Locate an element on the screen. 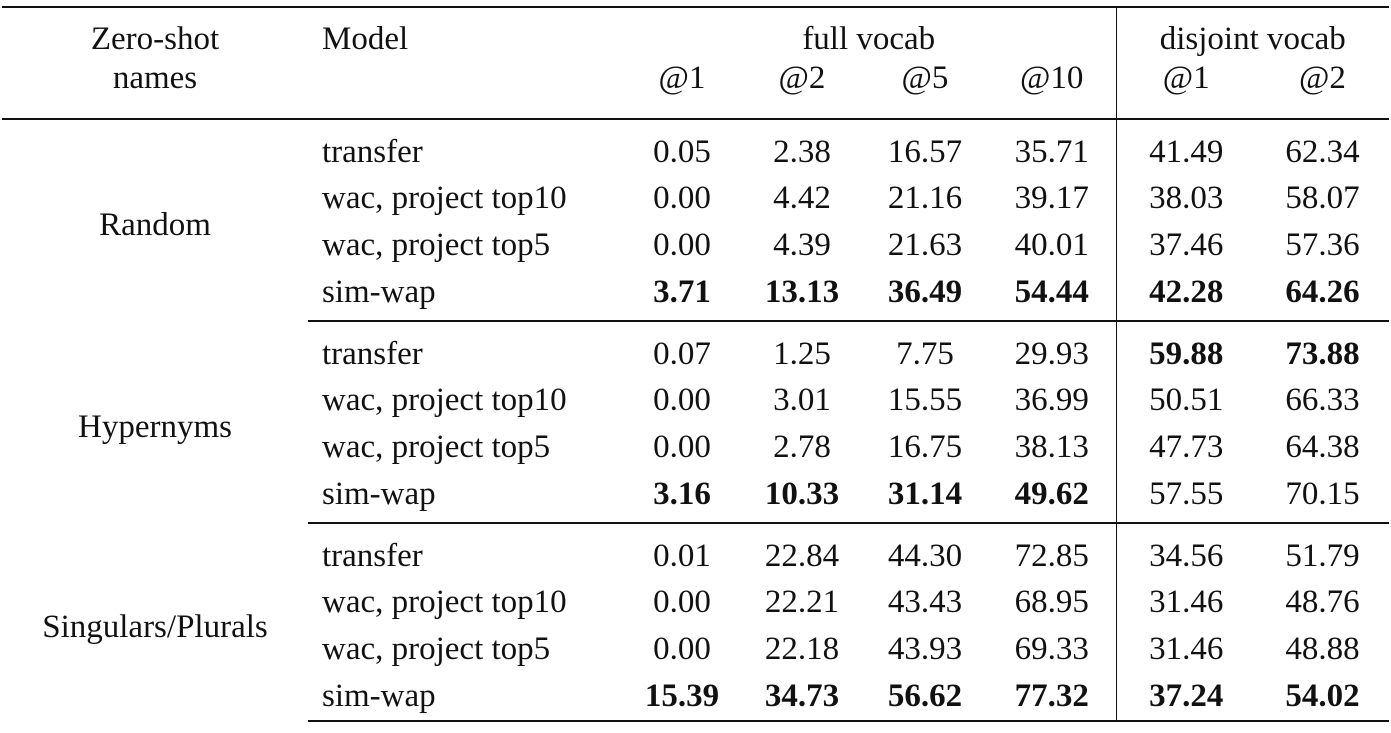 The width and height of the screenshot is (1391, 733). score-full-vocab: 3.71 is located at coordinates (682, 295).